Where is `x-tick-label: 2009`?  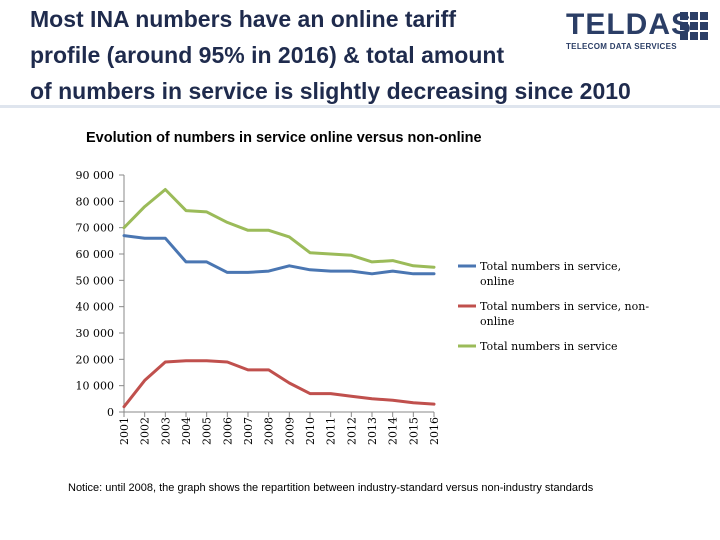 x-tick-label: 2009 is located at coordinates (289, 431).